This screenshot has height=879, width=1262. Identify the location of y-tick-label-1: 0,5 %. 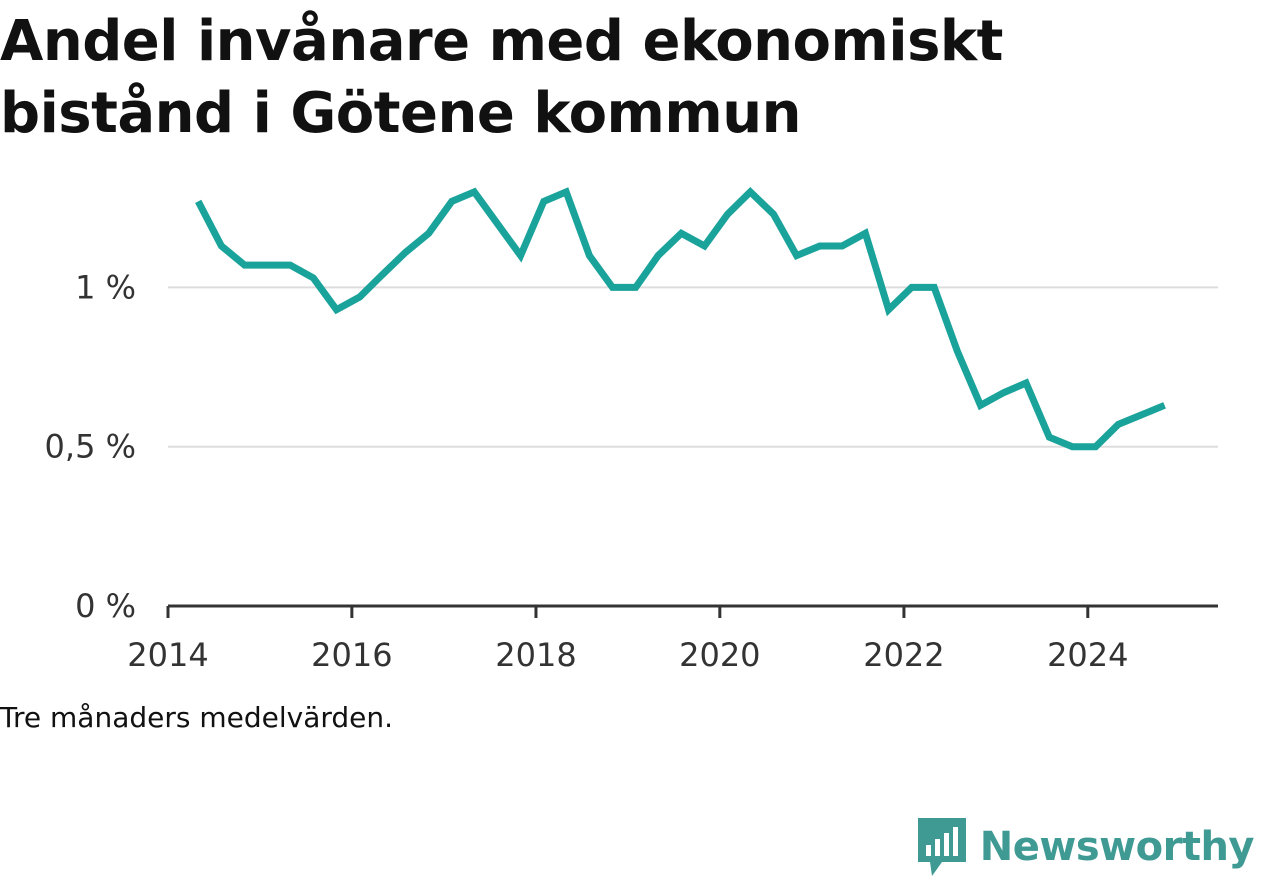
(90, 447).